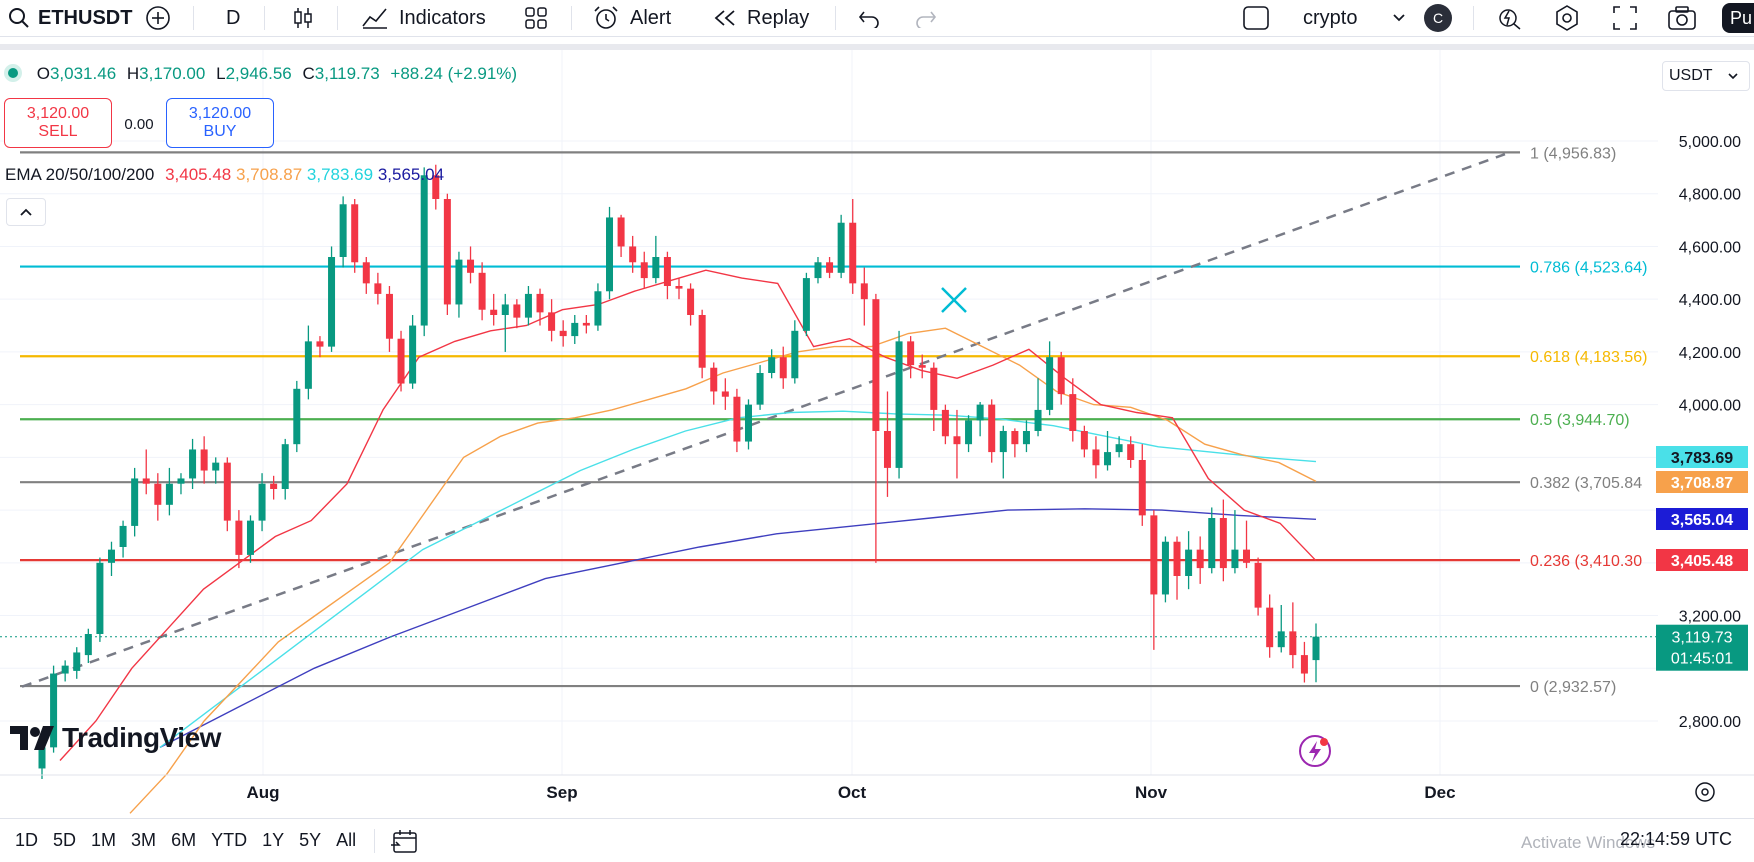 This screenshot has width=1754, height=862. Describe the element at coordinates (58, 113) in the screenshot. I see `sell-price: 3,120.00` at that location.